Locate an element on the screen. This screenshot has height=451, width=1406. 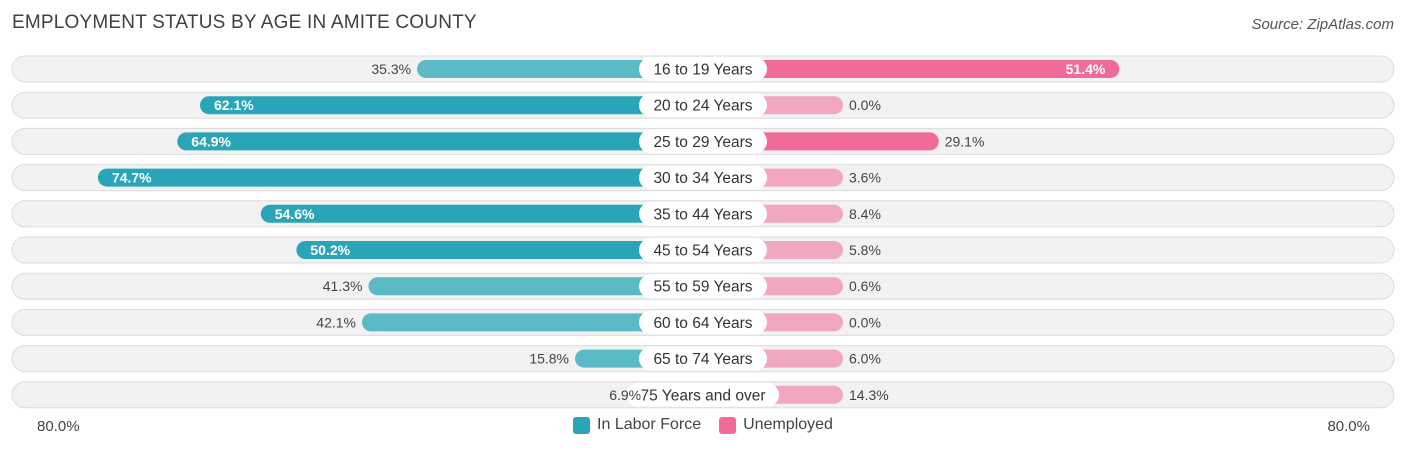
value-label-labor-force: 15.8% is located at coordinates (549, 359).